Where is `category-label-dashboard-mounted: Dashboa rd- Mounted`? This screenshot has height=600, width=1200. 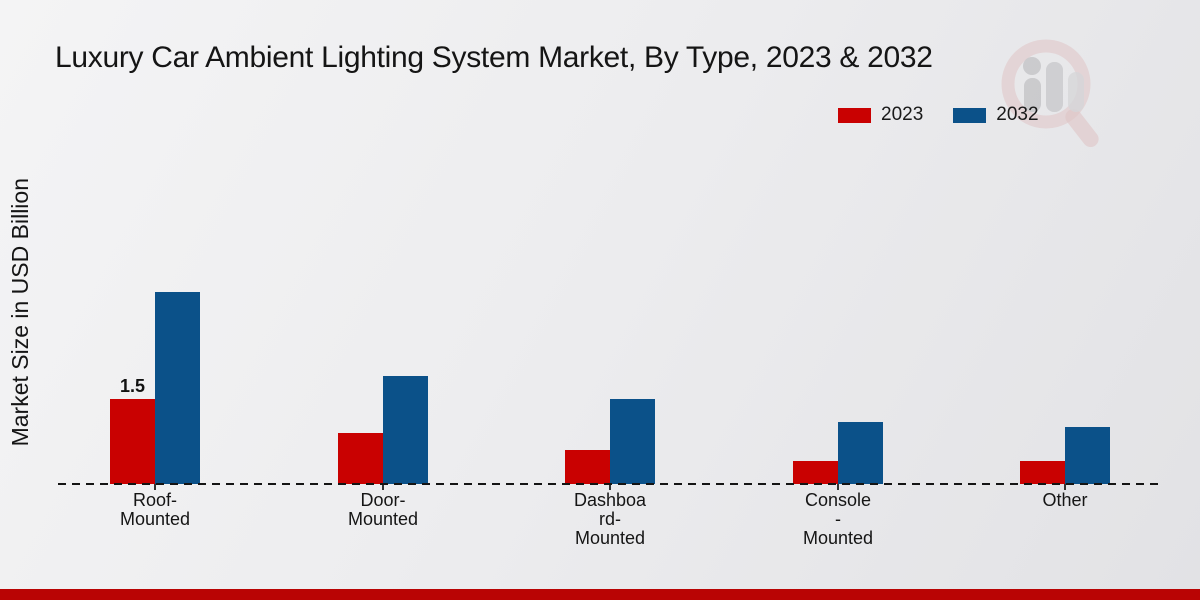
category-label-dashboard-mounted: Dashboa rd- Mounted is located at coordinates (610, 519).